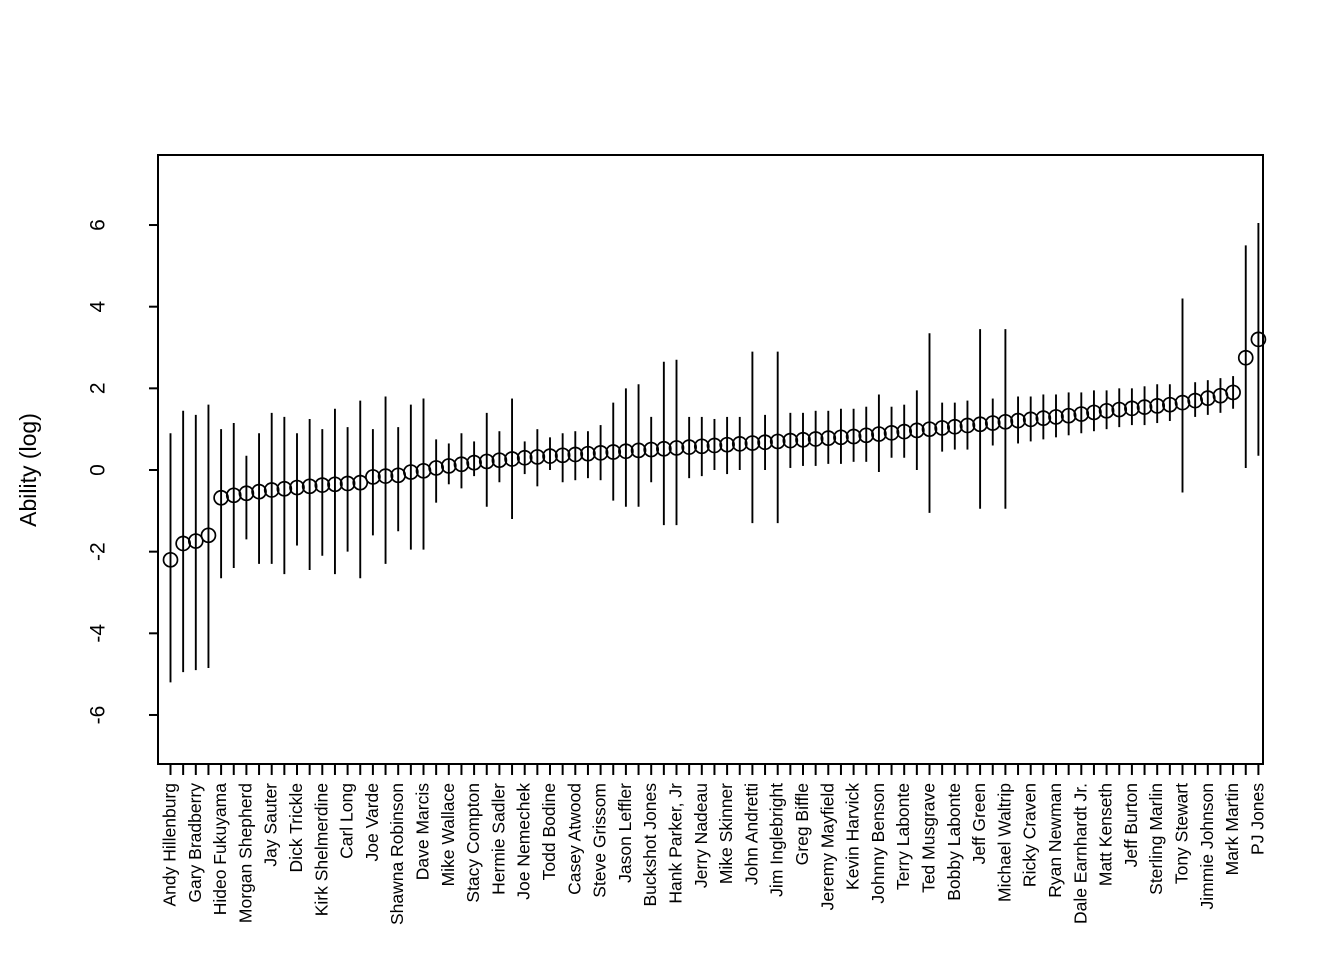 This screenshot has width=1344, height=960. Describe the element at coordinates (98, 715) in the screenshot. I see `y-tick-label: -6` at that location.